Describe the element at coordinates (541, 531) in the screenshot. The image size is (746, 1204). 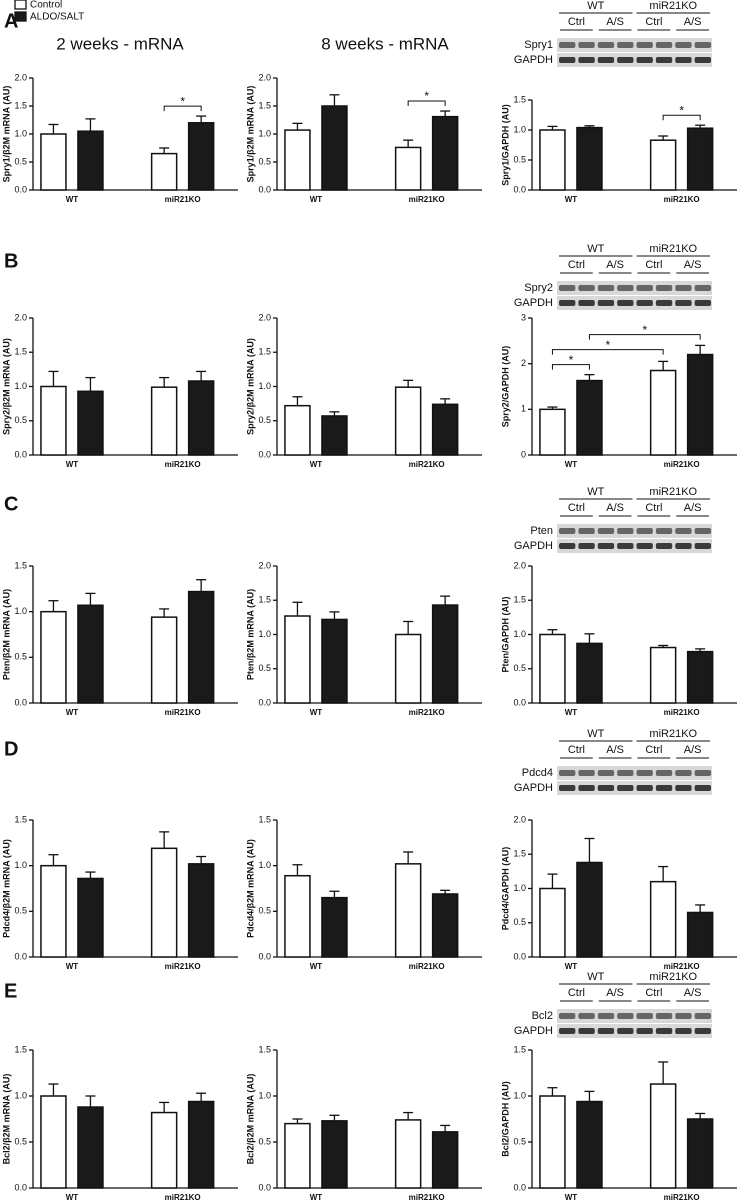
I see `blot-protein: Pten` at that location.